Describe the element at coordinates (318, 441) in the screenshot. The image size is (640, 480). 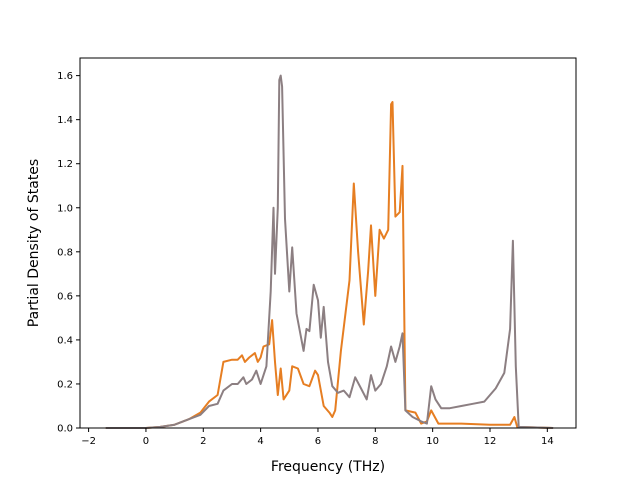
I see `x-tick-label: 6` at that location.